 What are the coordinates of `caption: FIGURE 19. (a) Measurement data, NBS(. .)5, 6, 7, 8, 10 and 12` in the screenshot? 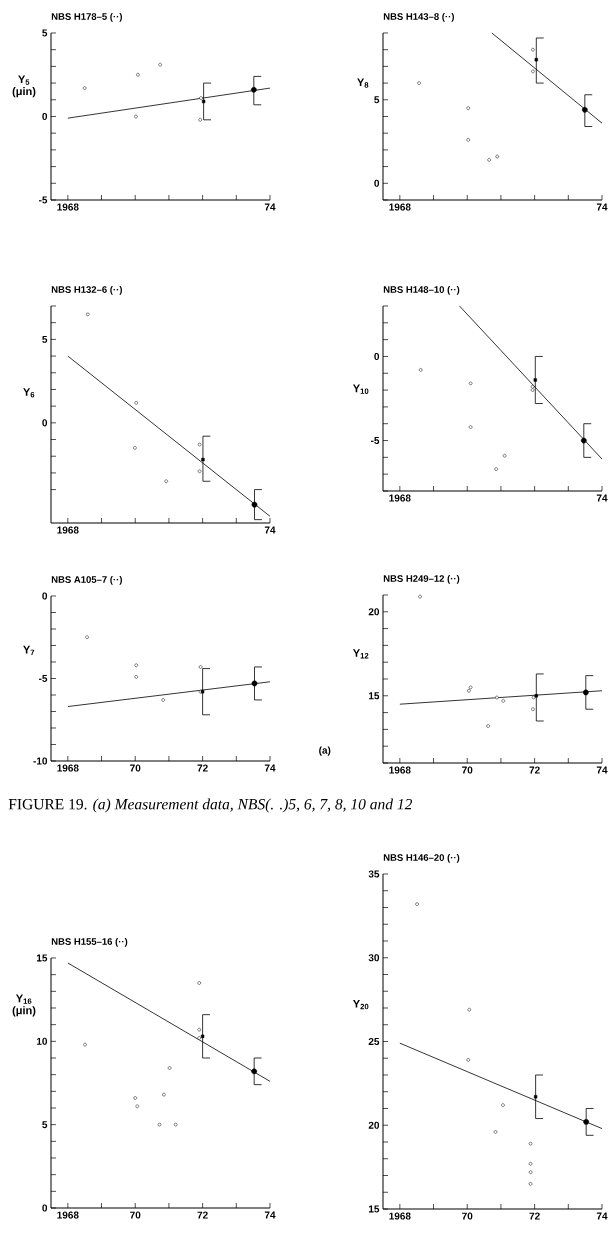 It's located at (210, 805).